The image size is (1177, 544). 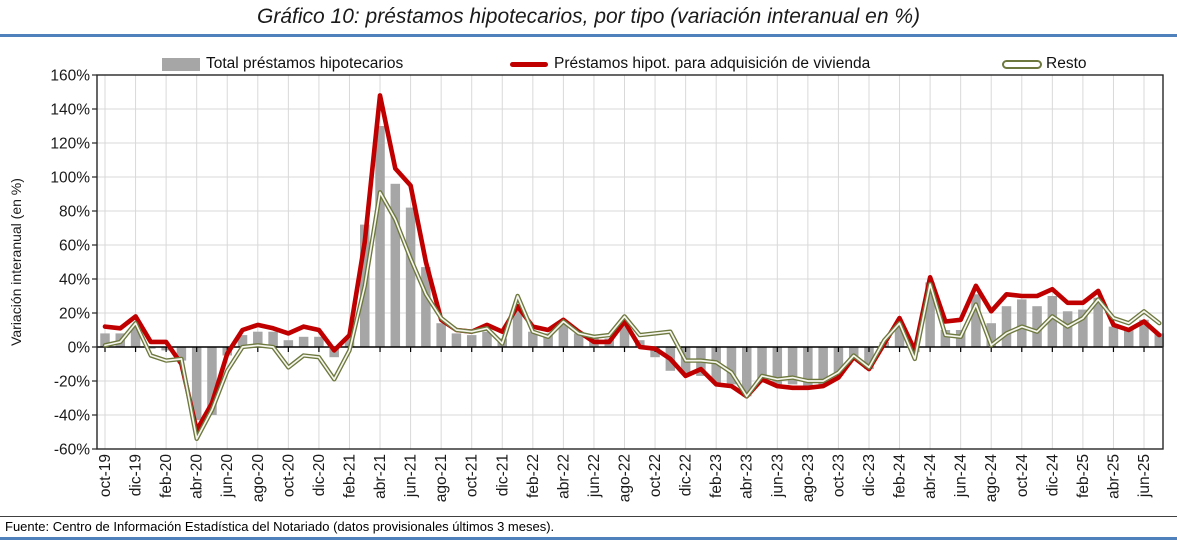 What do you see at coordinates (588, 538) in the screenshot?
I see `bottom-rule` at bounding box center [588, 538].